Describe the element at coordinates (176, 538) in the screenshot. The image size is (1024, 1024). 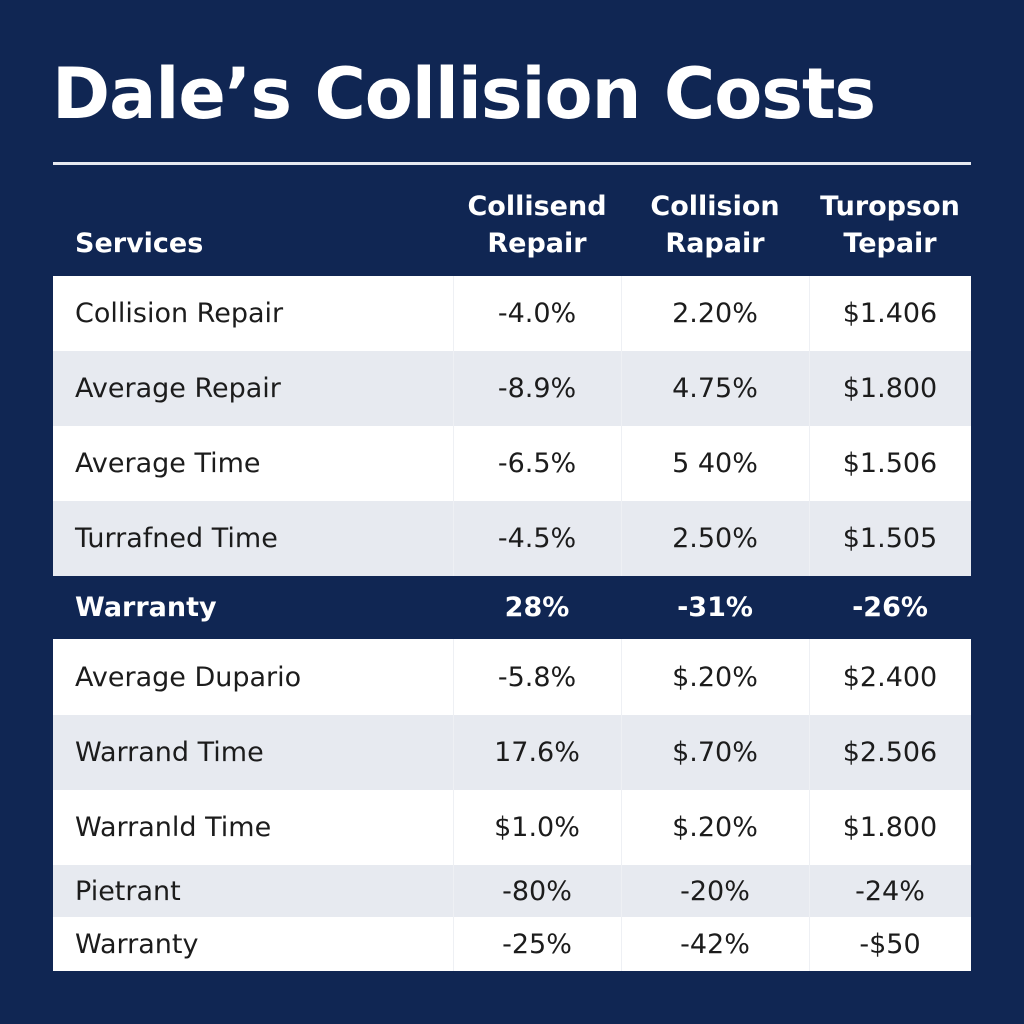
I see `row-label: Turrafned Time` at that location.